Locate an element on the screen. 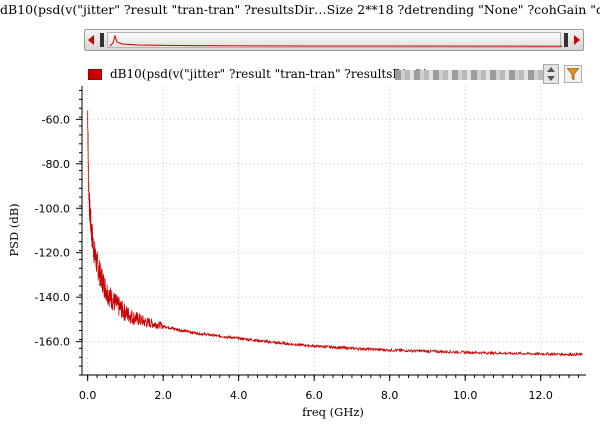 This screenshot has width=600, height=425. chevron-down-icon is located at coordinates (551, 78).